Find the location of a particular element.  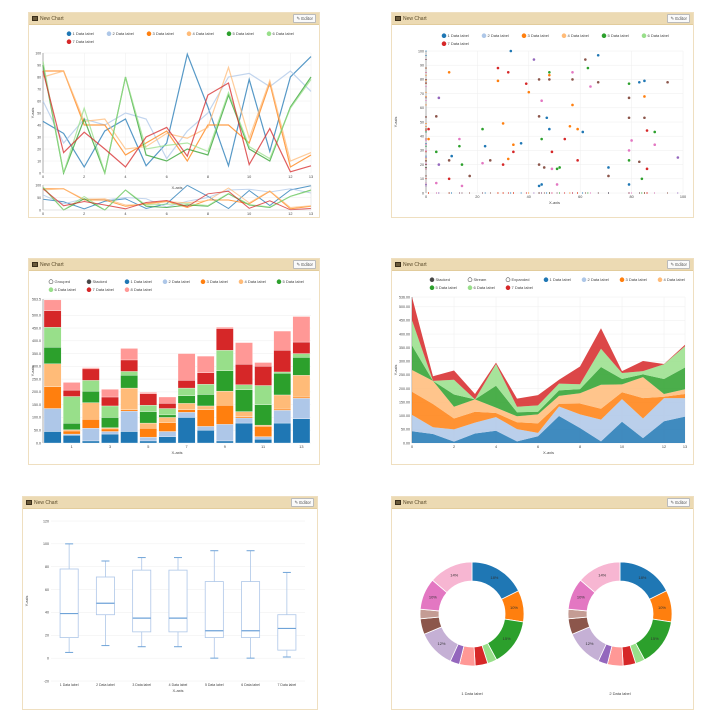

legend-control-expanded: Expanded is located at coordinates (517, 279).